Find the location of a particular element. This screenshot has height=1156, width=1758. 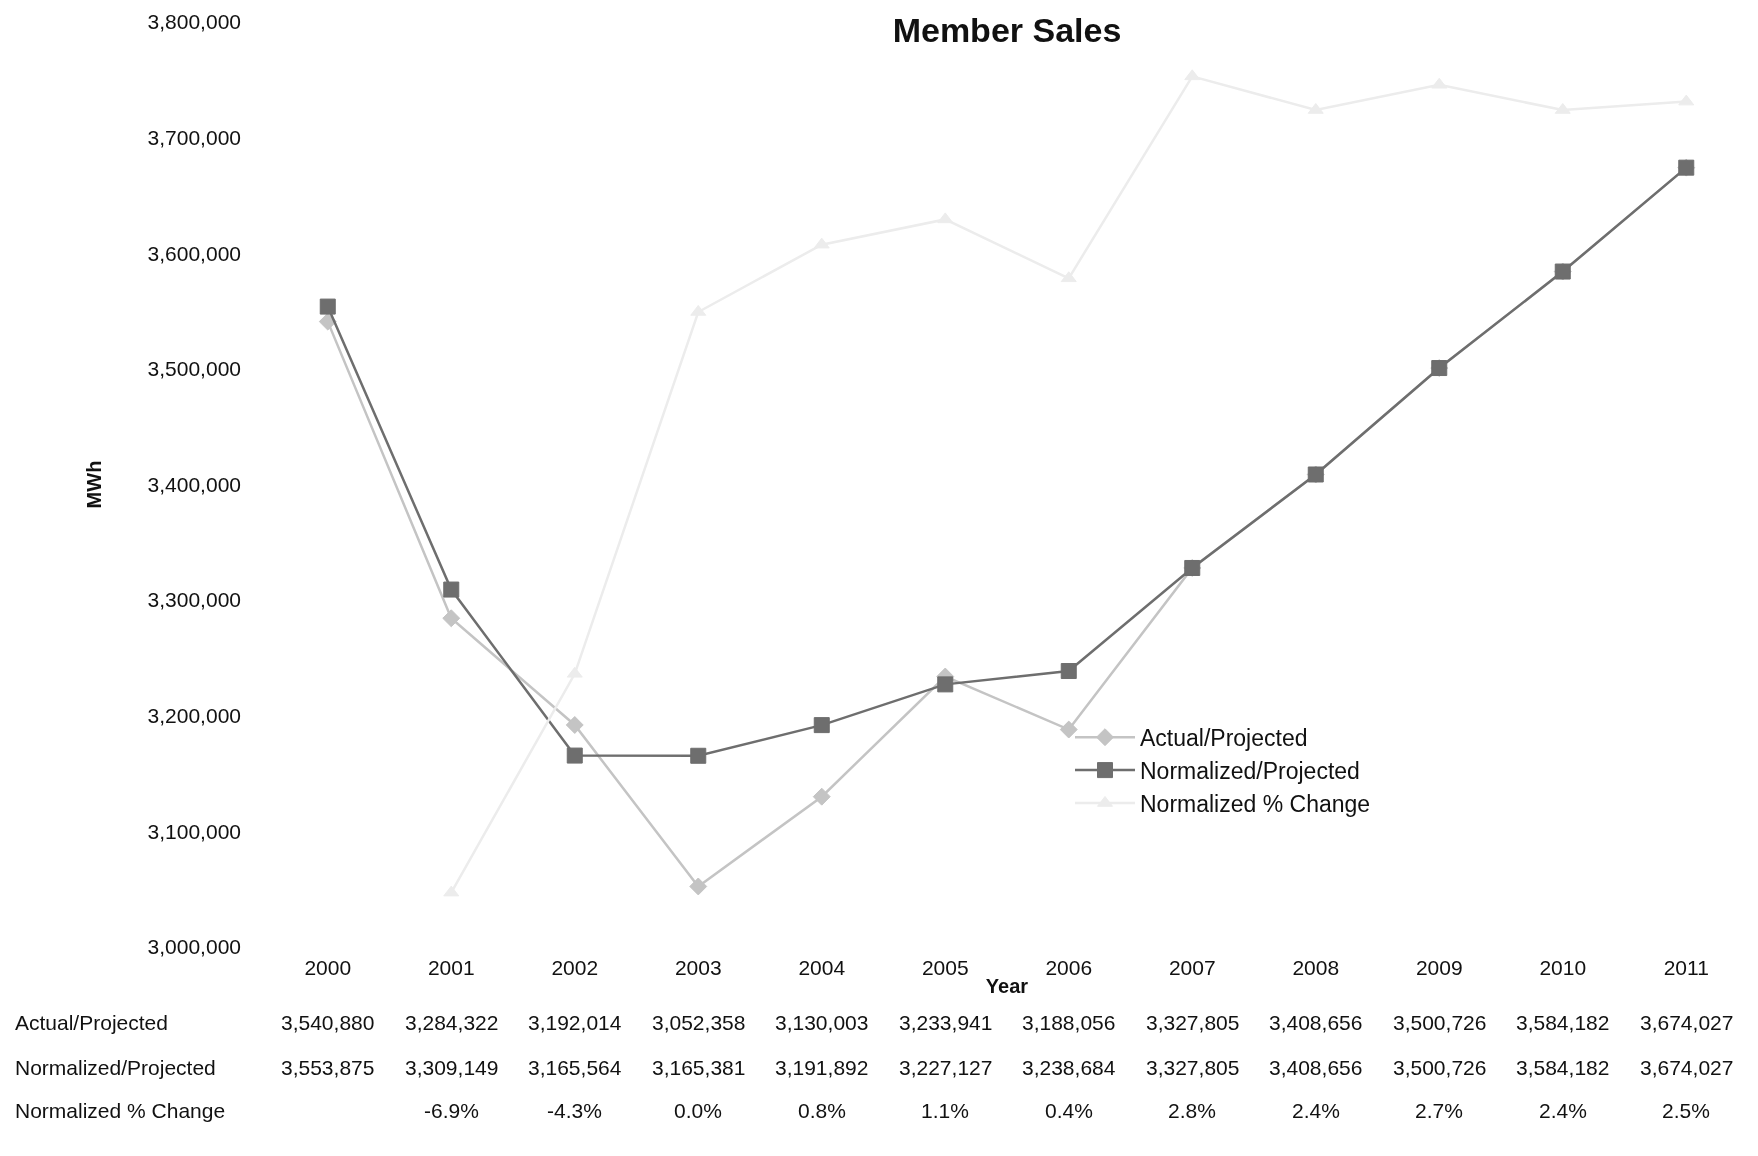

x-tick-label: 2001 is located at coordinates (451, 967).